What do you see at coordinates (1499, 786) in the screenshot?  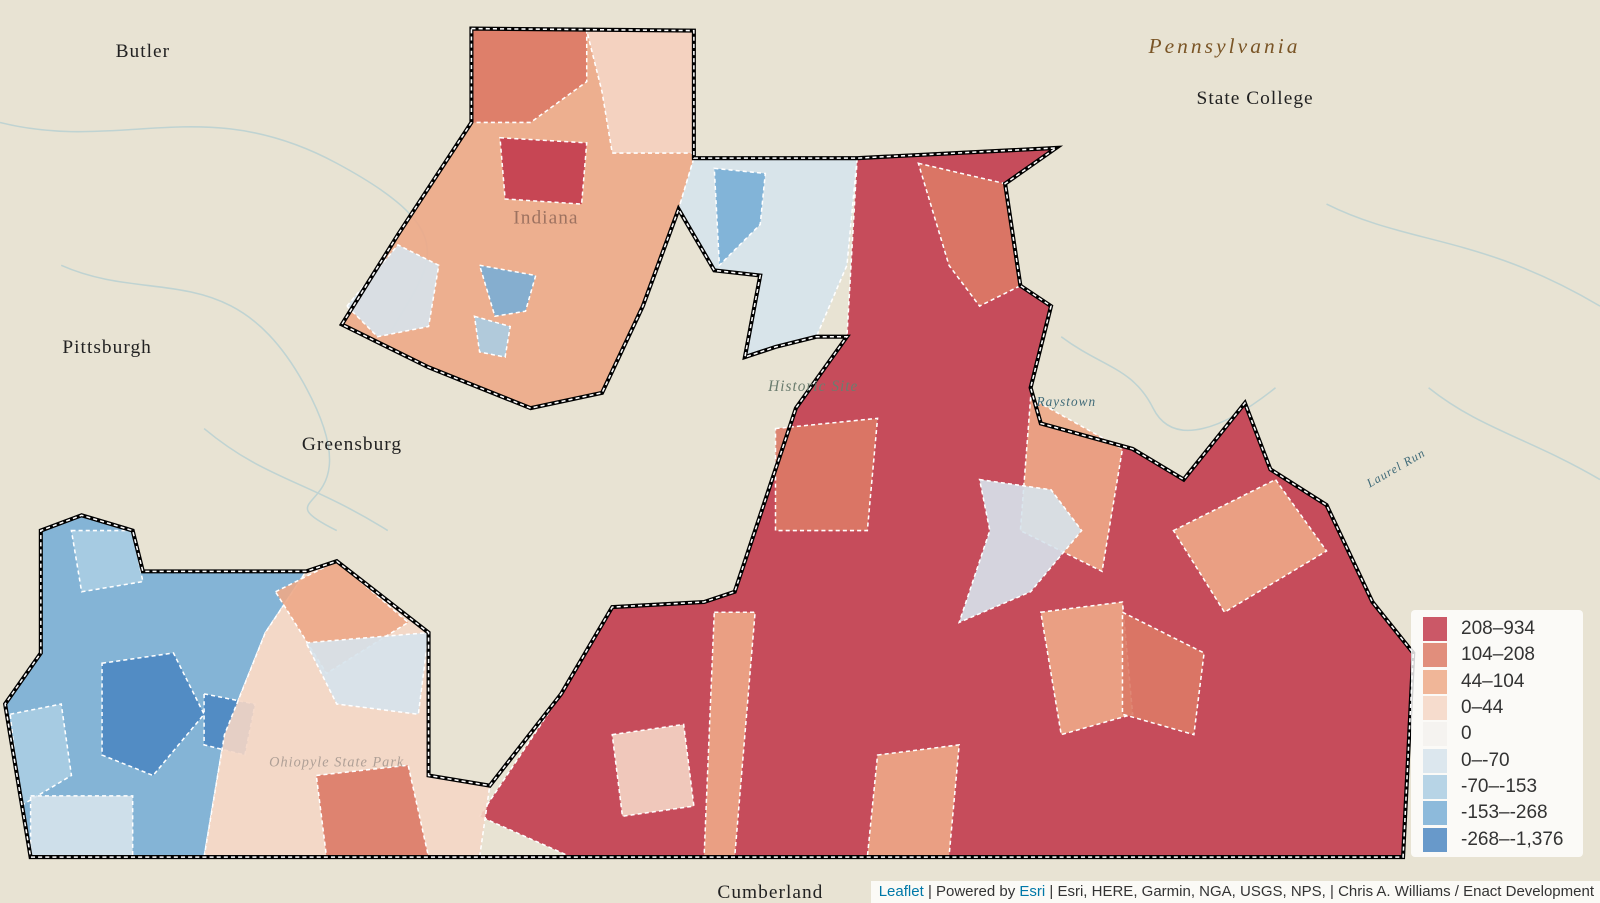 I see `legend-label: -70–-153` at bounding box center [1499, 786].